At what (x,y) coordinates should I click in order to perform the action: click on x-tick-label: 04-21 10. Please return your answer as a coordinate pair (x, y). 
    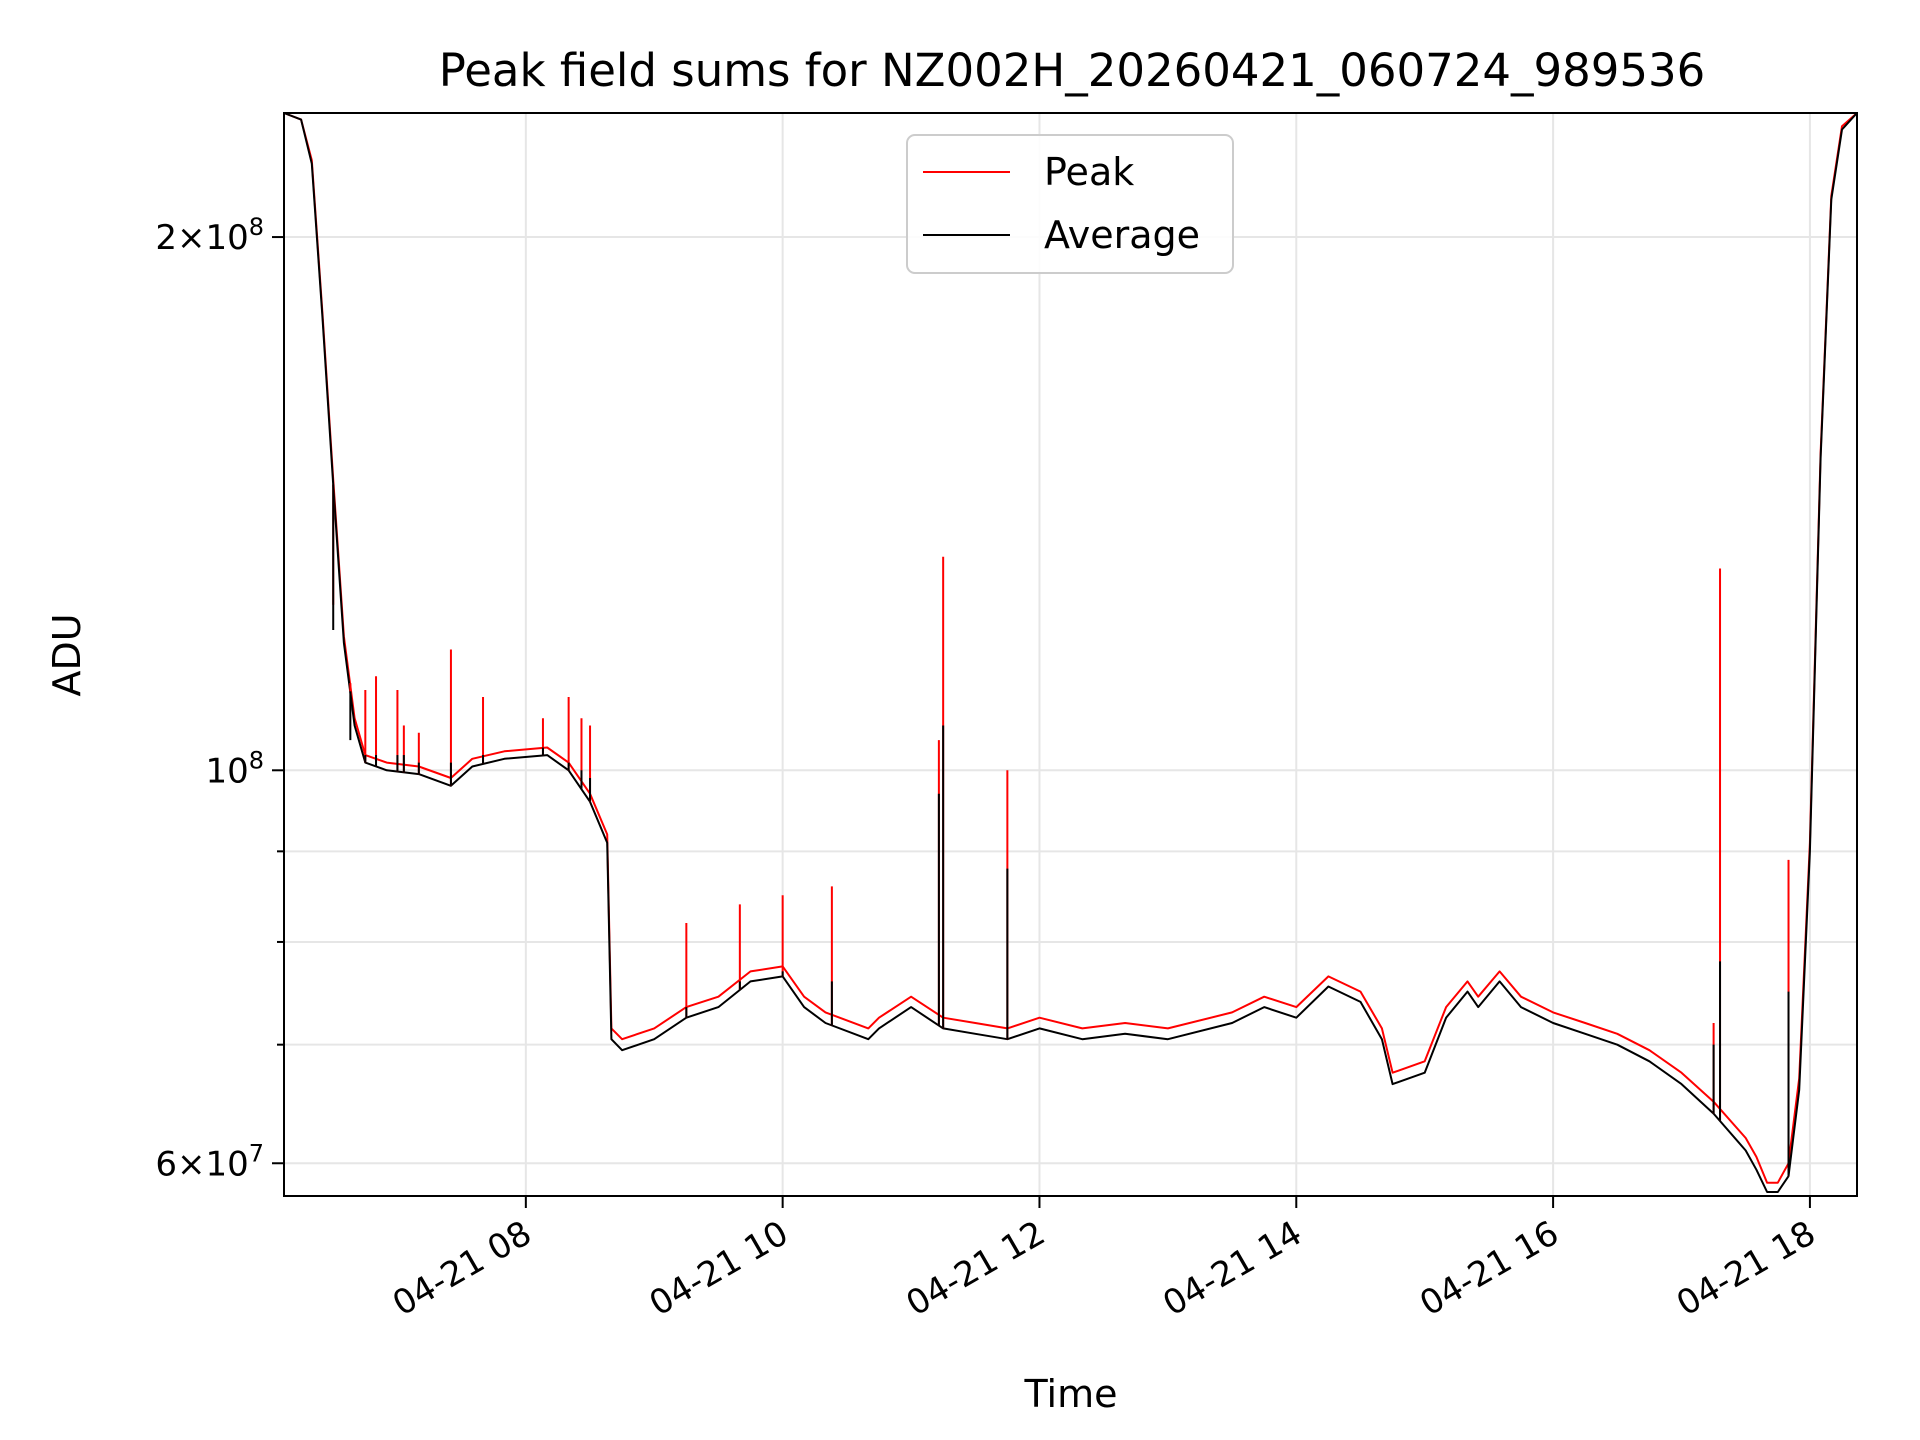
    Looking at the image, I should click on (719, 1268).